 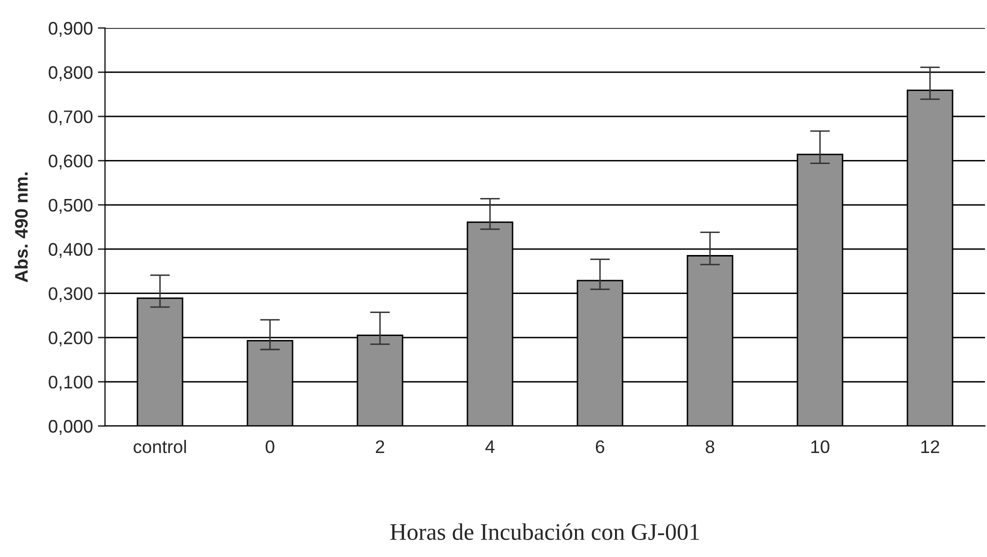 I want to click on x-tick-label: 8, so click(x=710, y=447).